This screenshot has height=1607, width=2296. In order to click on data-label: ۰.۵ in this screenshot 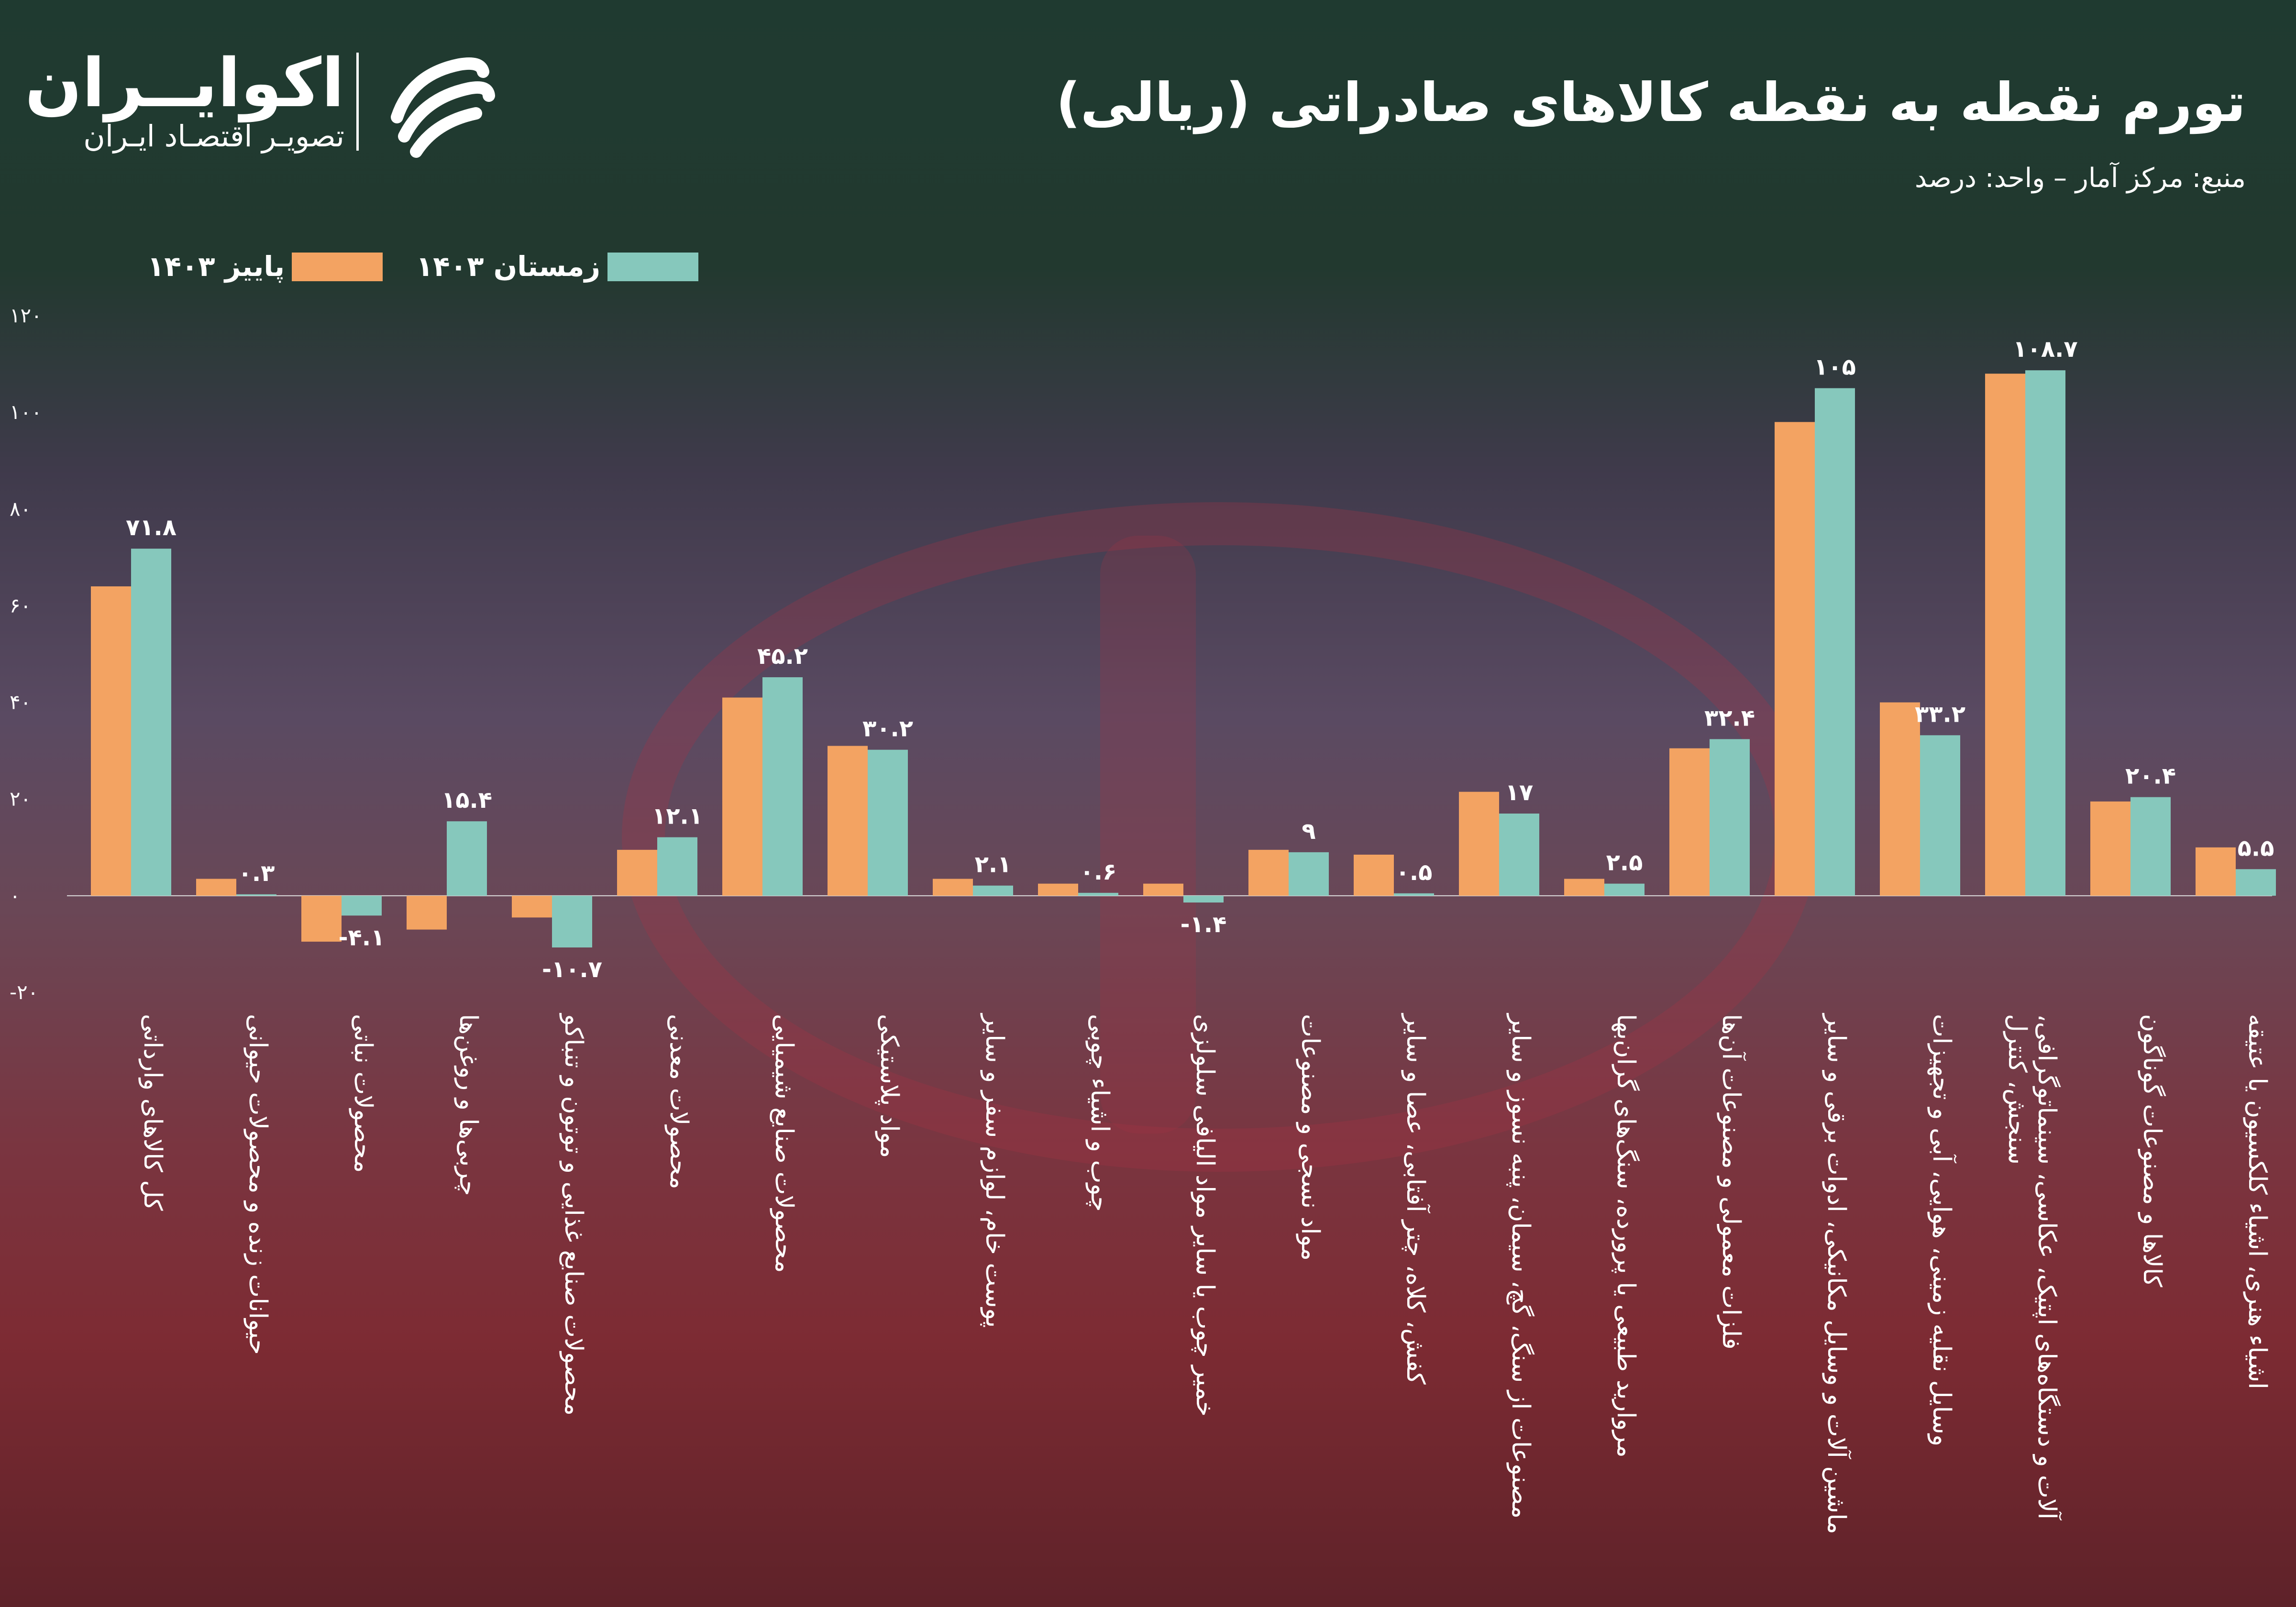, I will do `click(1414, 872)`.